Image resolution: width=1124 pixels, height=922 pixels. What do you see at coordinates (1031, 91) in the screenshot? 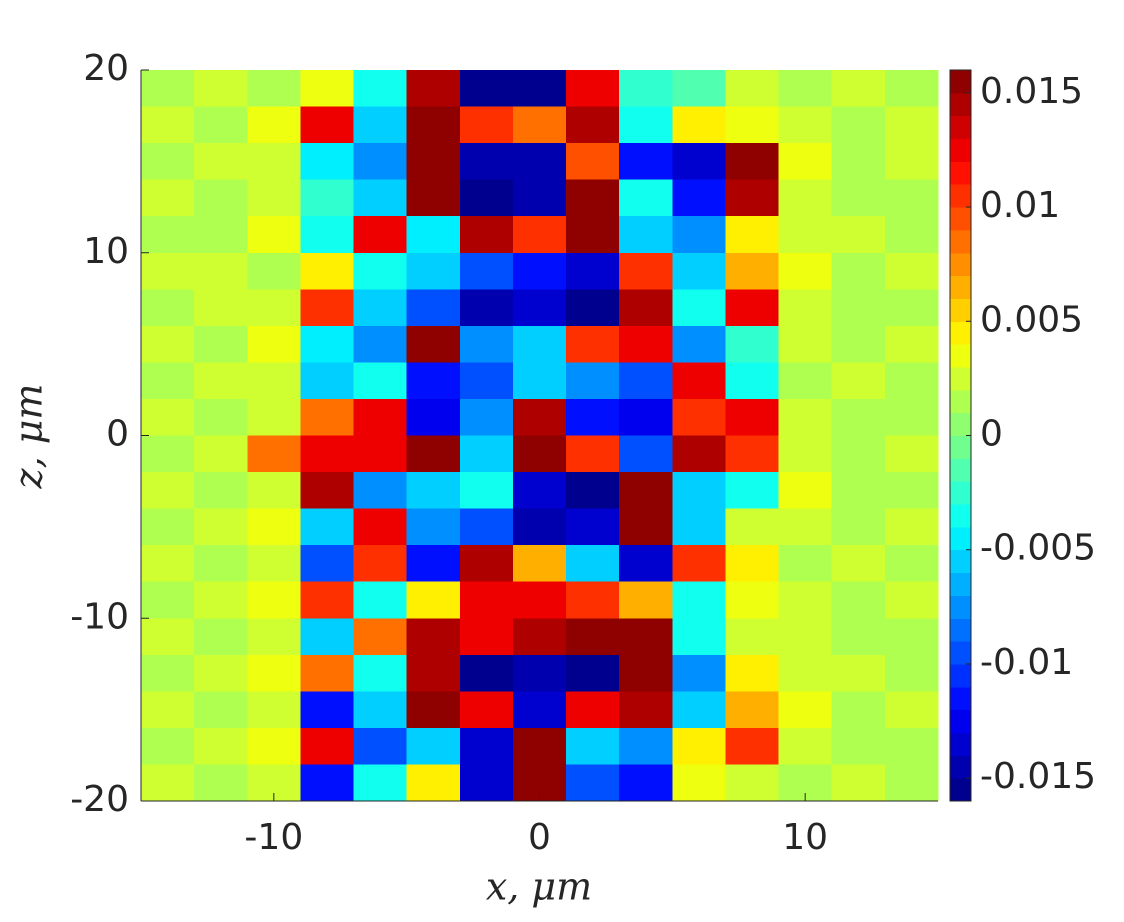
I see `colorbar-tick-label: 0.015` at bounding box center [1031, 91].